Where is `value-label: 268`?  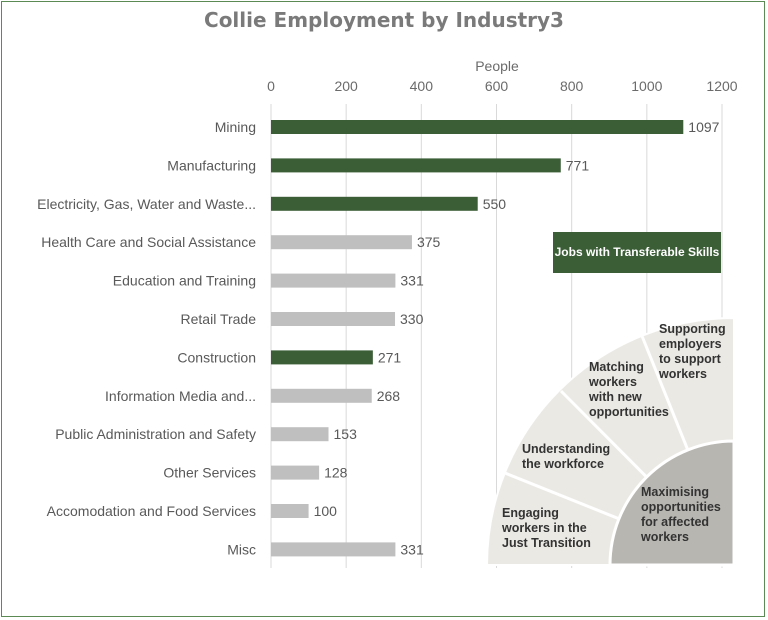 value-label: 268 is located at coordinates (389, 396).